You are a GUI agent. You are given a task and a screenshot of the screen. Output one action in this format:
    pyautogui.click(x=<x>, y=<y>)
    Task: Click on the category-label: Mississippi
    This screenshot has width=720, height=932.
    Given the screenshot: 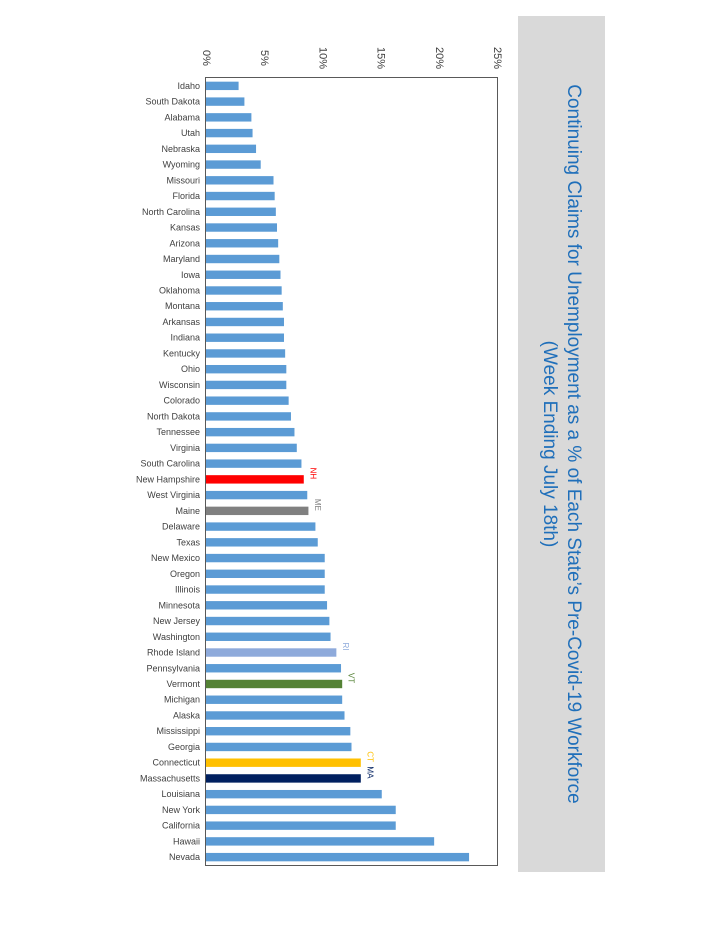 What is the action you would take?
    pyautogui.click(x=178, y=731)
    